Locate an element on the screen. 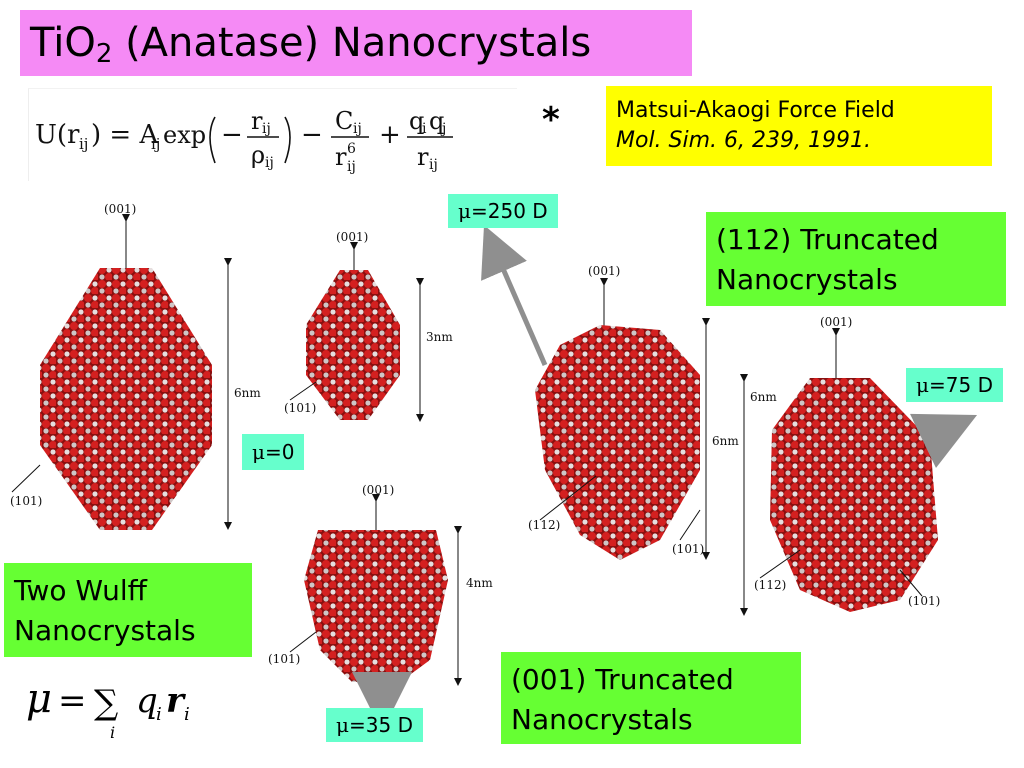  wulff-crystal-small is located at coordinates (356, 332).